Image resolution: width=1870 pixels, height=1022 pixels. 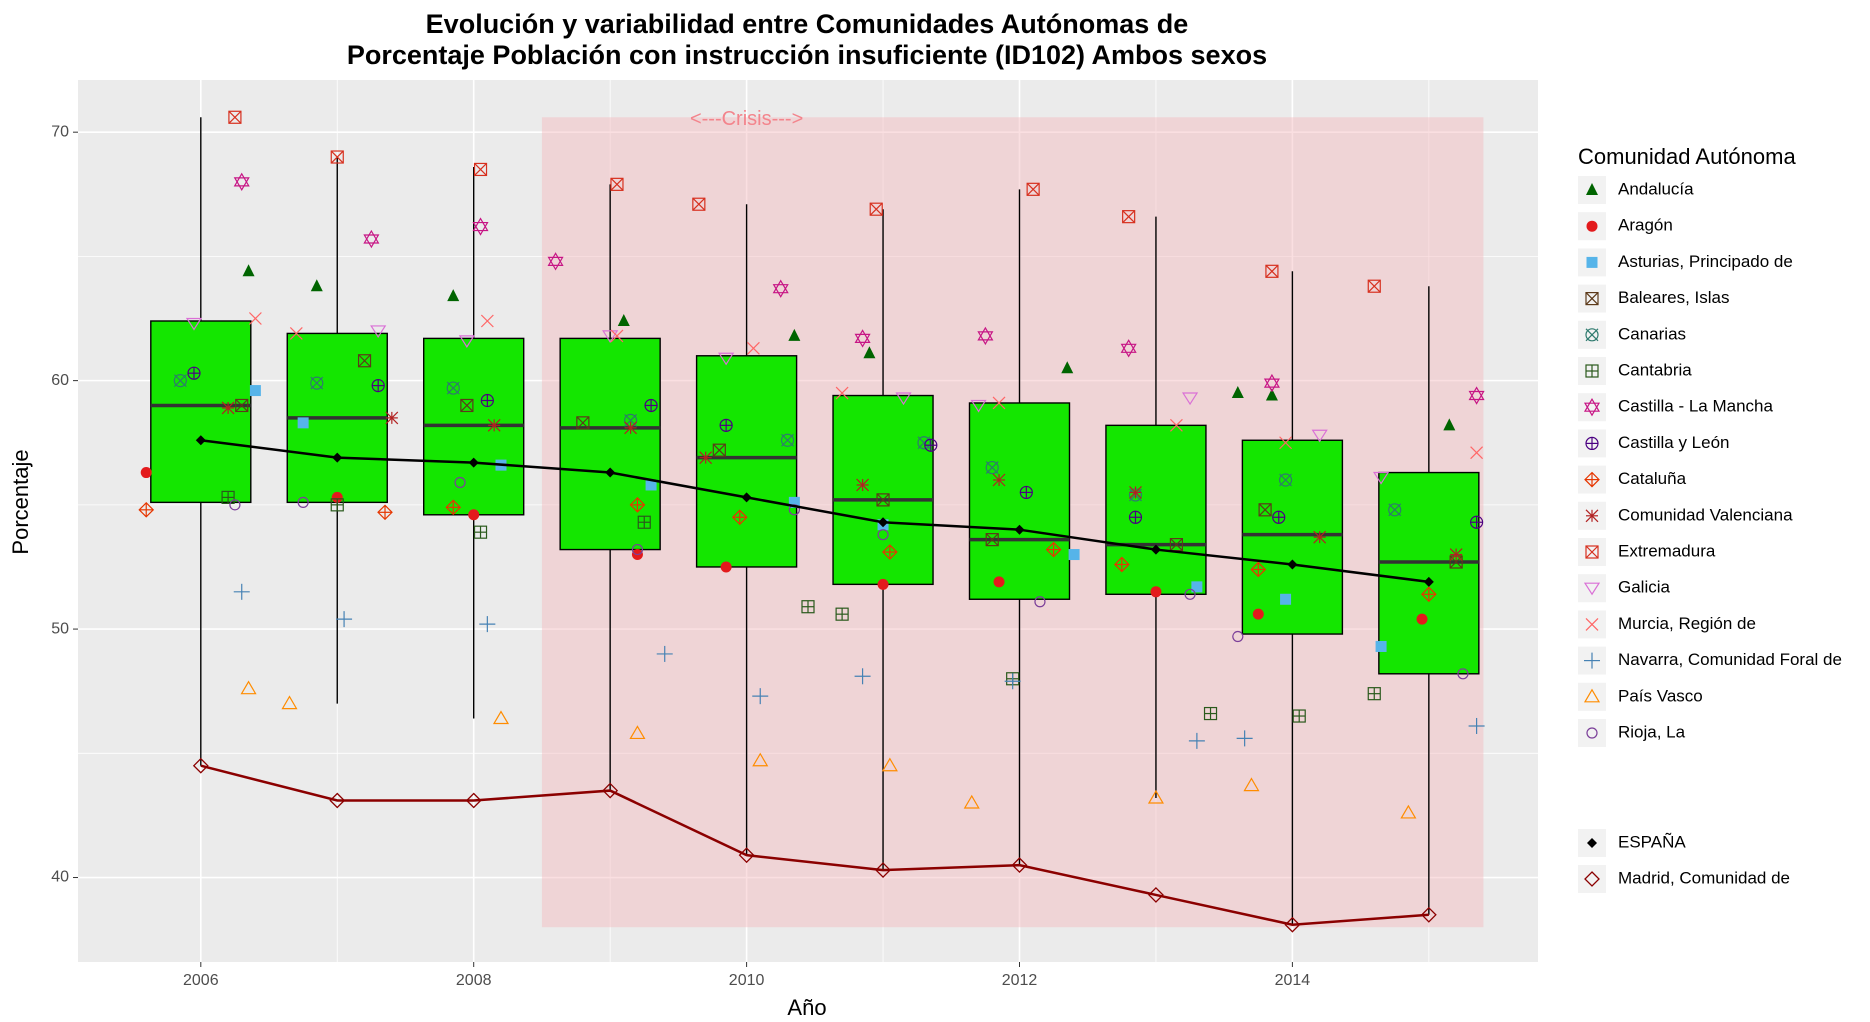 I want to click on crisis-annotation: <---Crisis--->, so click(x=746, y=119).